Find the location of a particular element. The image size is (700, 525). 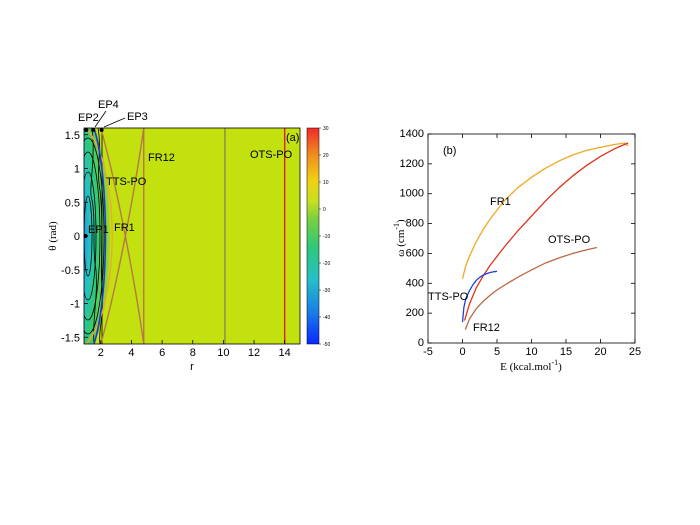

y-tick-label: 1000 is located at coordinates (412, 194).